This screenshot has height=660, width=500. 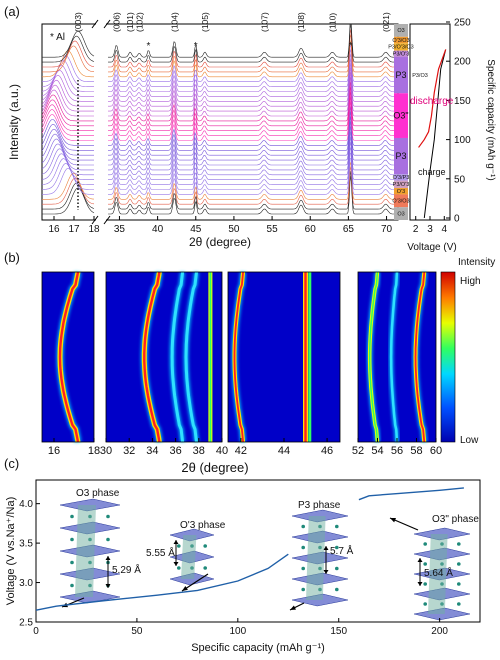 What do you see at coordinates (400, 116) in the screenshot?
I see `phase-label: O3"` at bounding box center [400, 116].